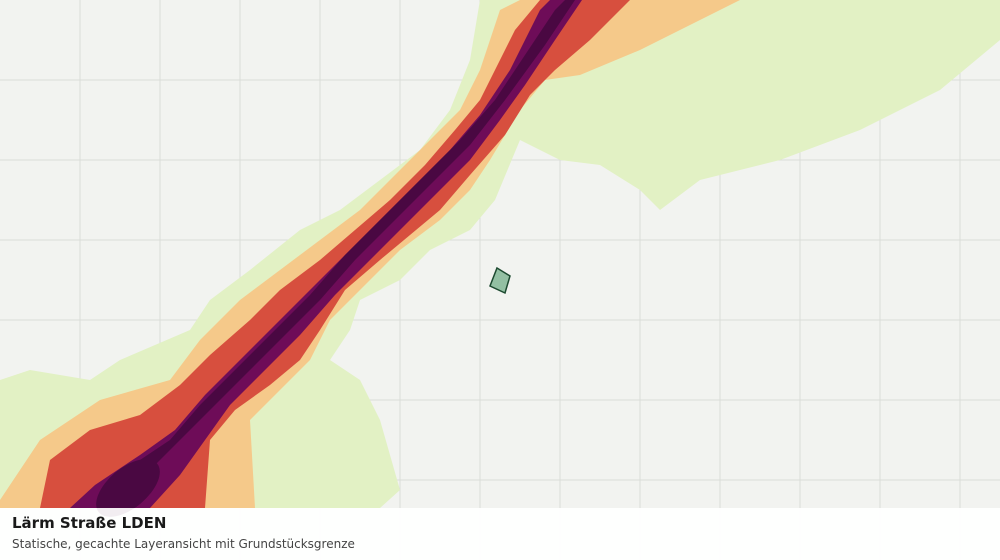  What do you see at coordinates (128, 488) in the screenshot?
I see `noise-zone-core` at bounding box center [128, 488].